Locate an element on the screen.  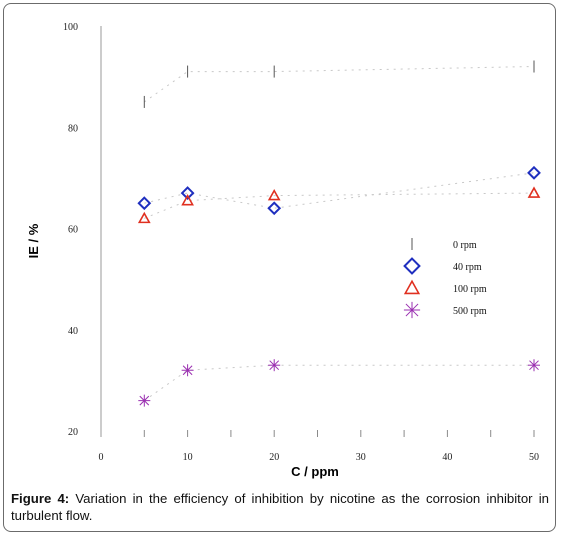
legend-label: 500 rpm is located at coordinates (470, 311).